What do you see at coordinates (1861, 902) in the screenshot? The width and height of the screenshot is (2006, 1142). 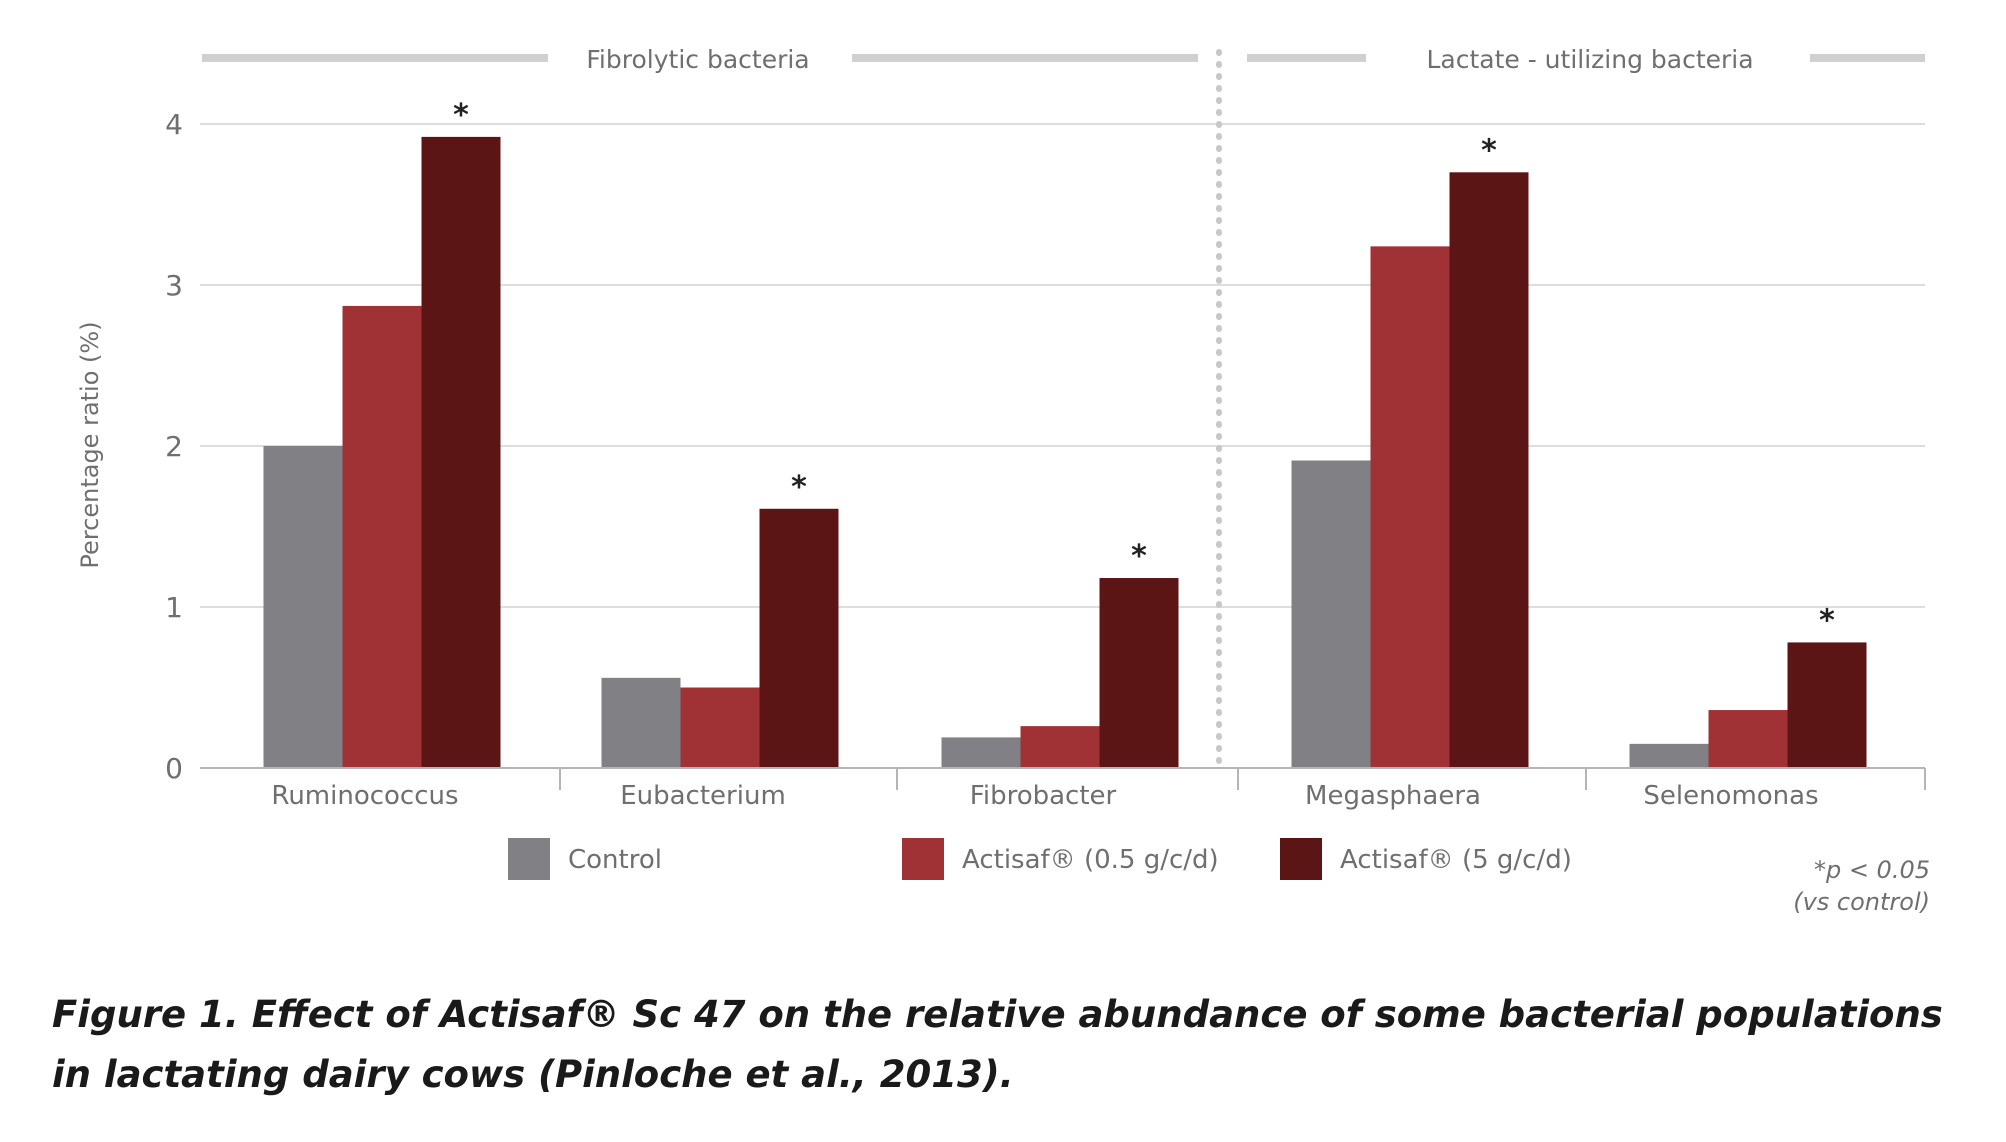 I see `footnote-reference: (vs control)` at bounding box center [1861, 902].